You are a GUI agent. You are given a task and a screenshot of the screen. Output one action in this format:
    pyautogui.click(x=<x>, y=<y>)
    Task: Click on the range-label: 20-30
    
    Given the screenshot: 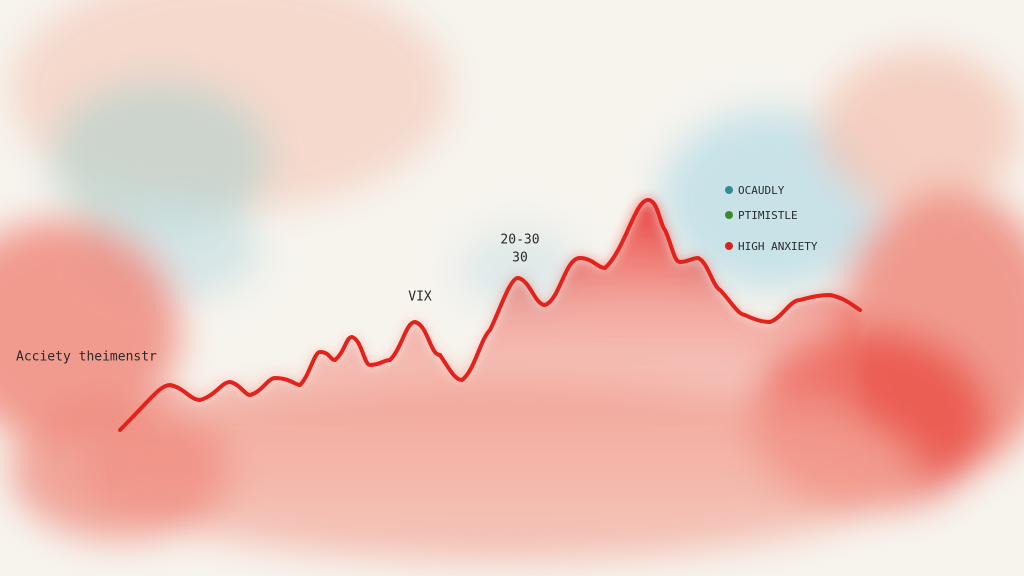 What is the action you would take?
    pyautogui.click(x=519, y=240)
    